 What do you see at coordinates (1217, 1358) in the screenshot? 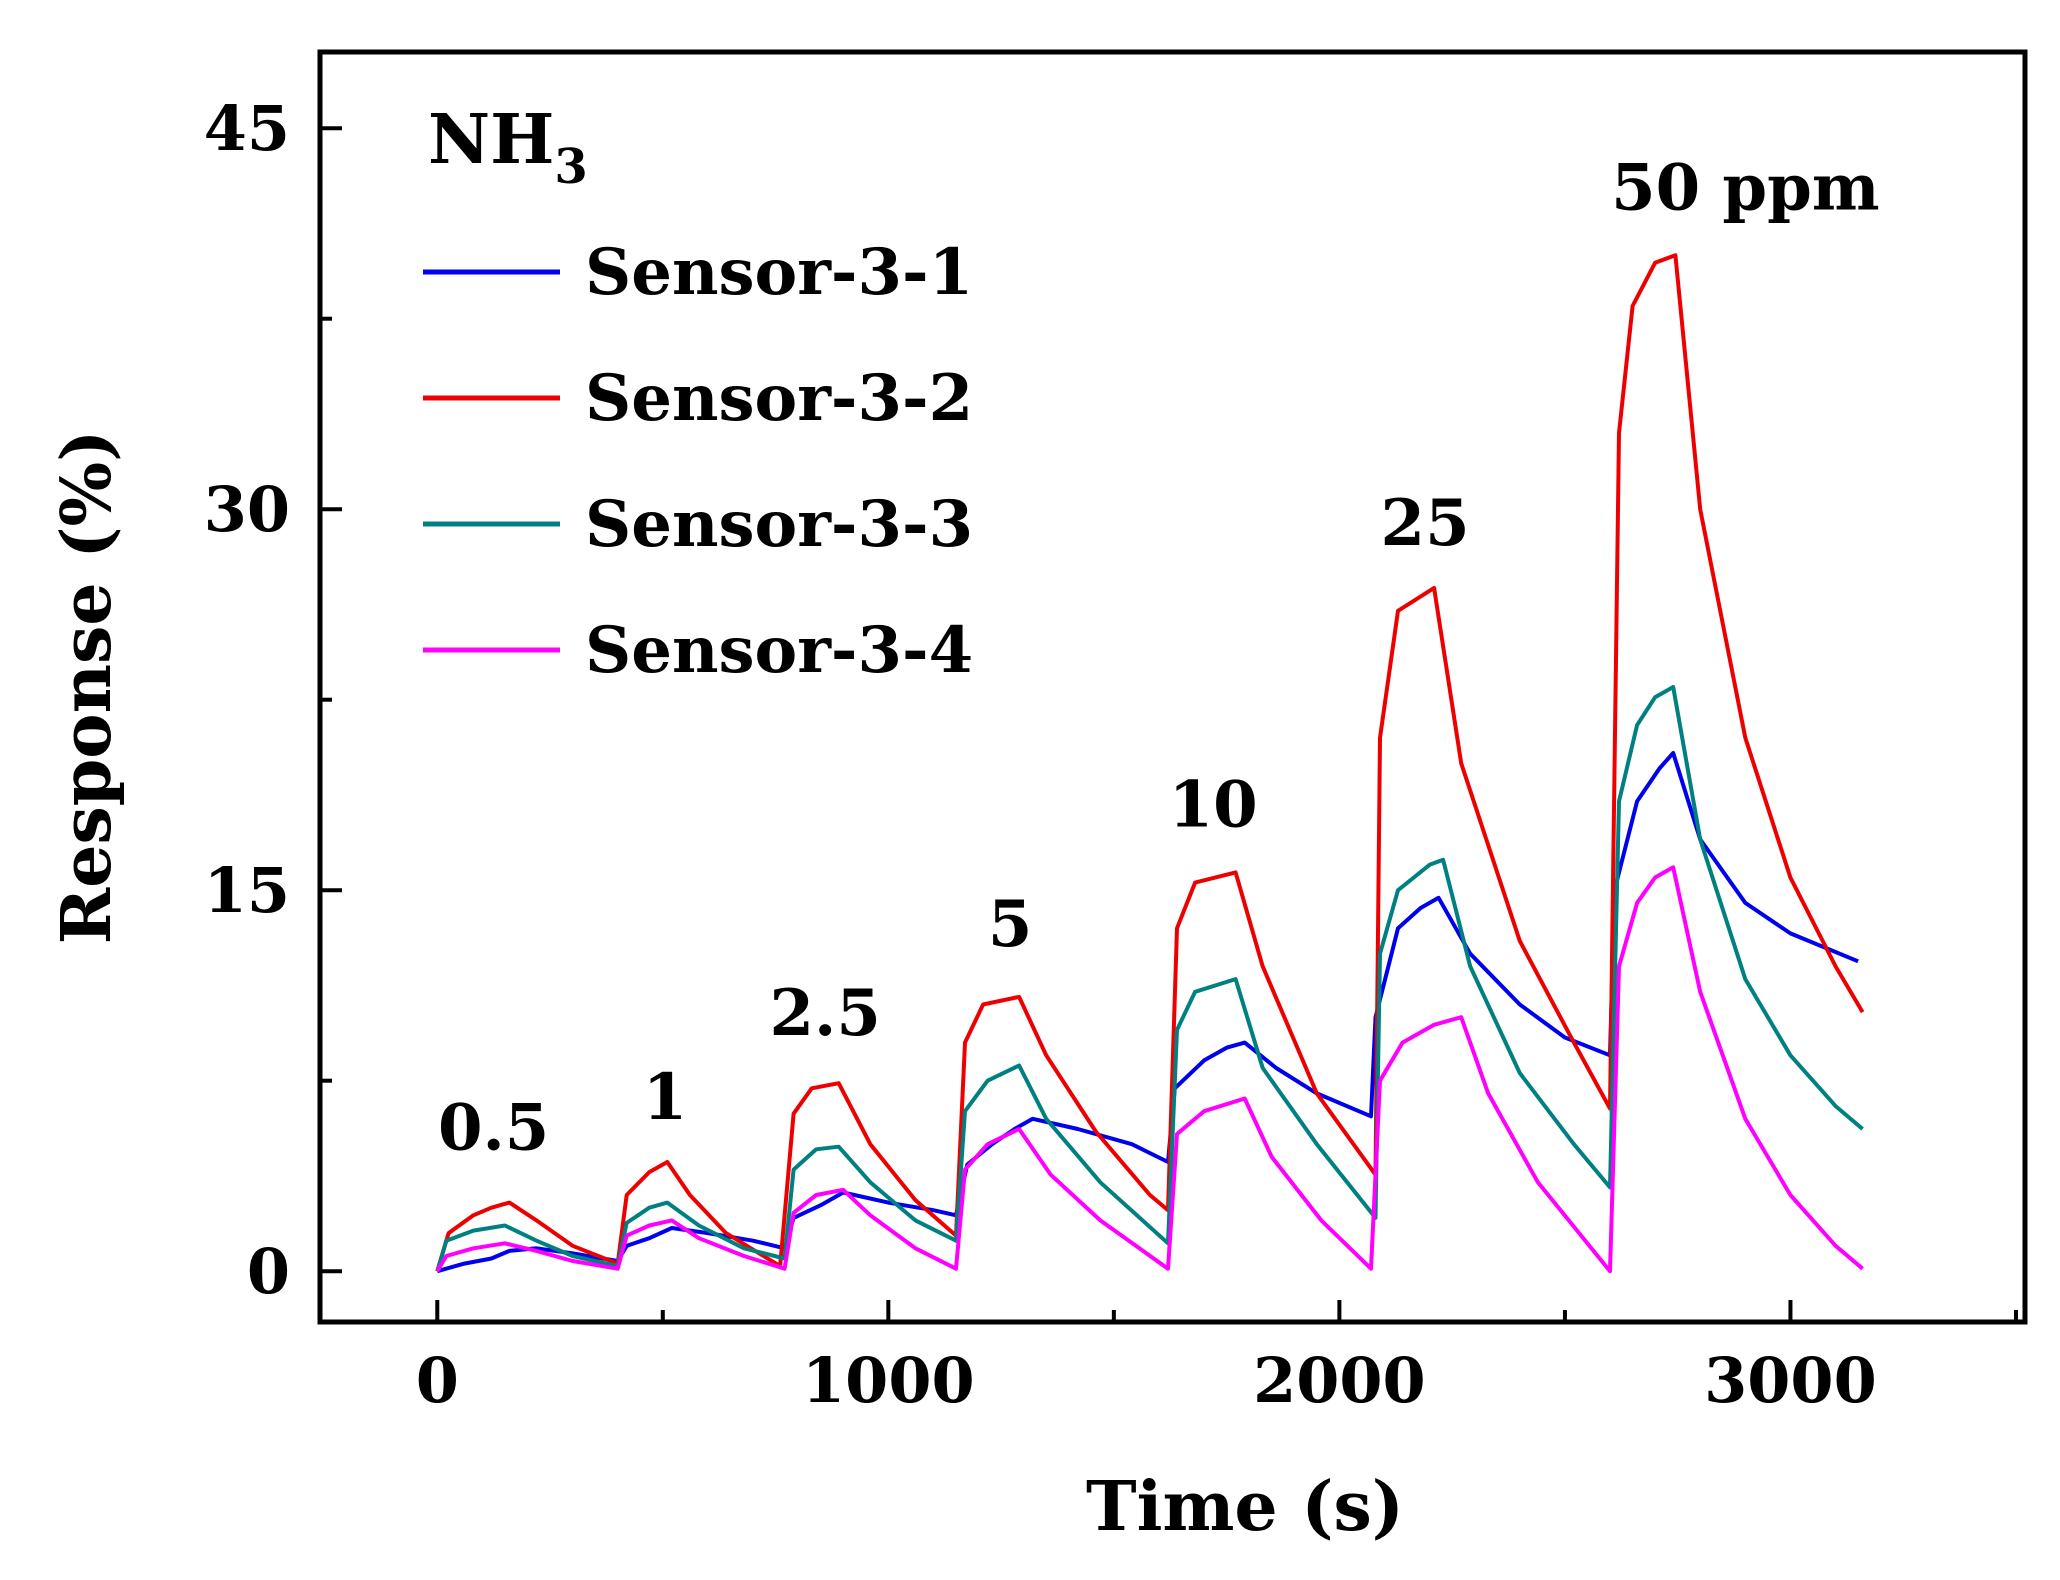
I see `x-axis: 0 1000 2000 3000` at bounding box center [1217, 1358].